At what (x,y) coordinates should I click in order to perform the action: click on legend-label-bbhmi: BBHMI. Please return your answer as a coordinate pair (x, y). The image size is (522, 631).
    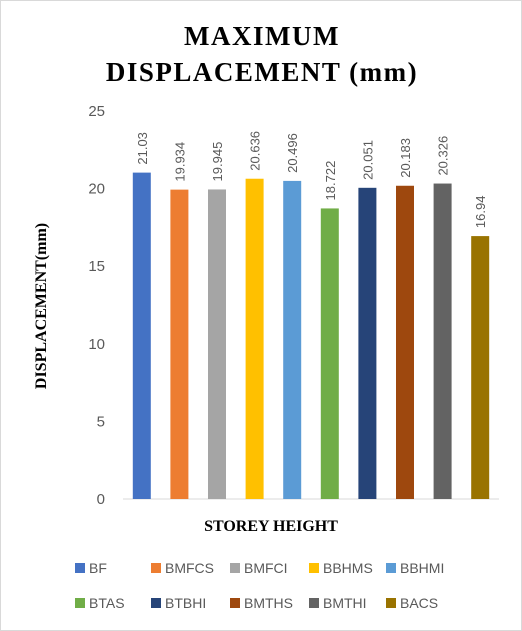
    Looking at the image, I should click on (422, 568).